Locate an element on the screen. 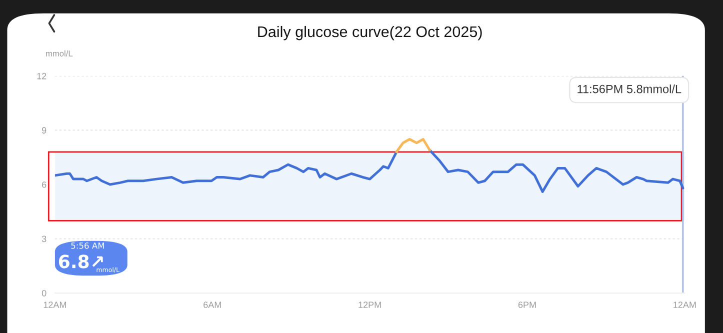 The width and height of the screenshot is (723, 333). y-axis-title: mmol/L is located at coordinates (59, 53).